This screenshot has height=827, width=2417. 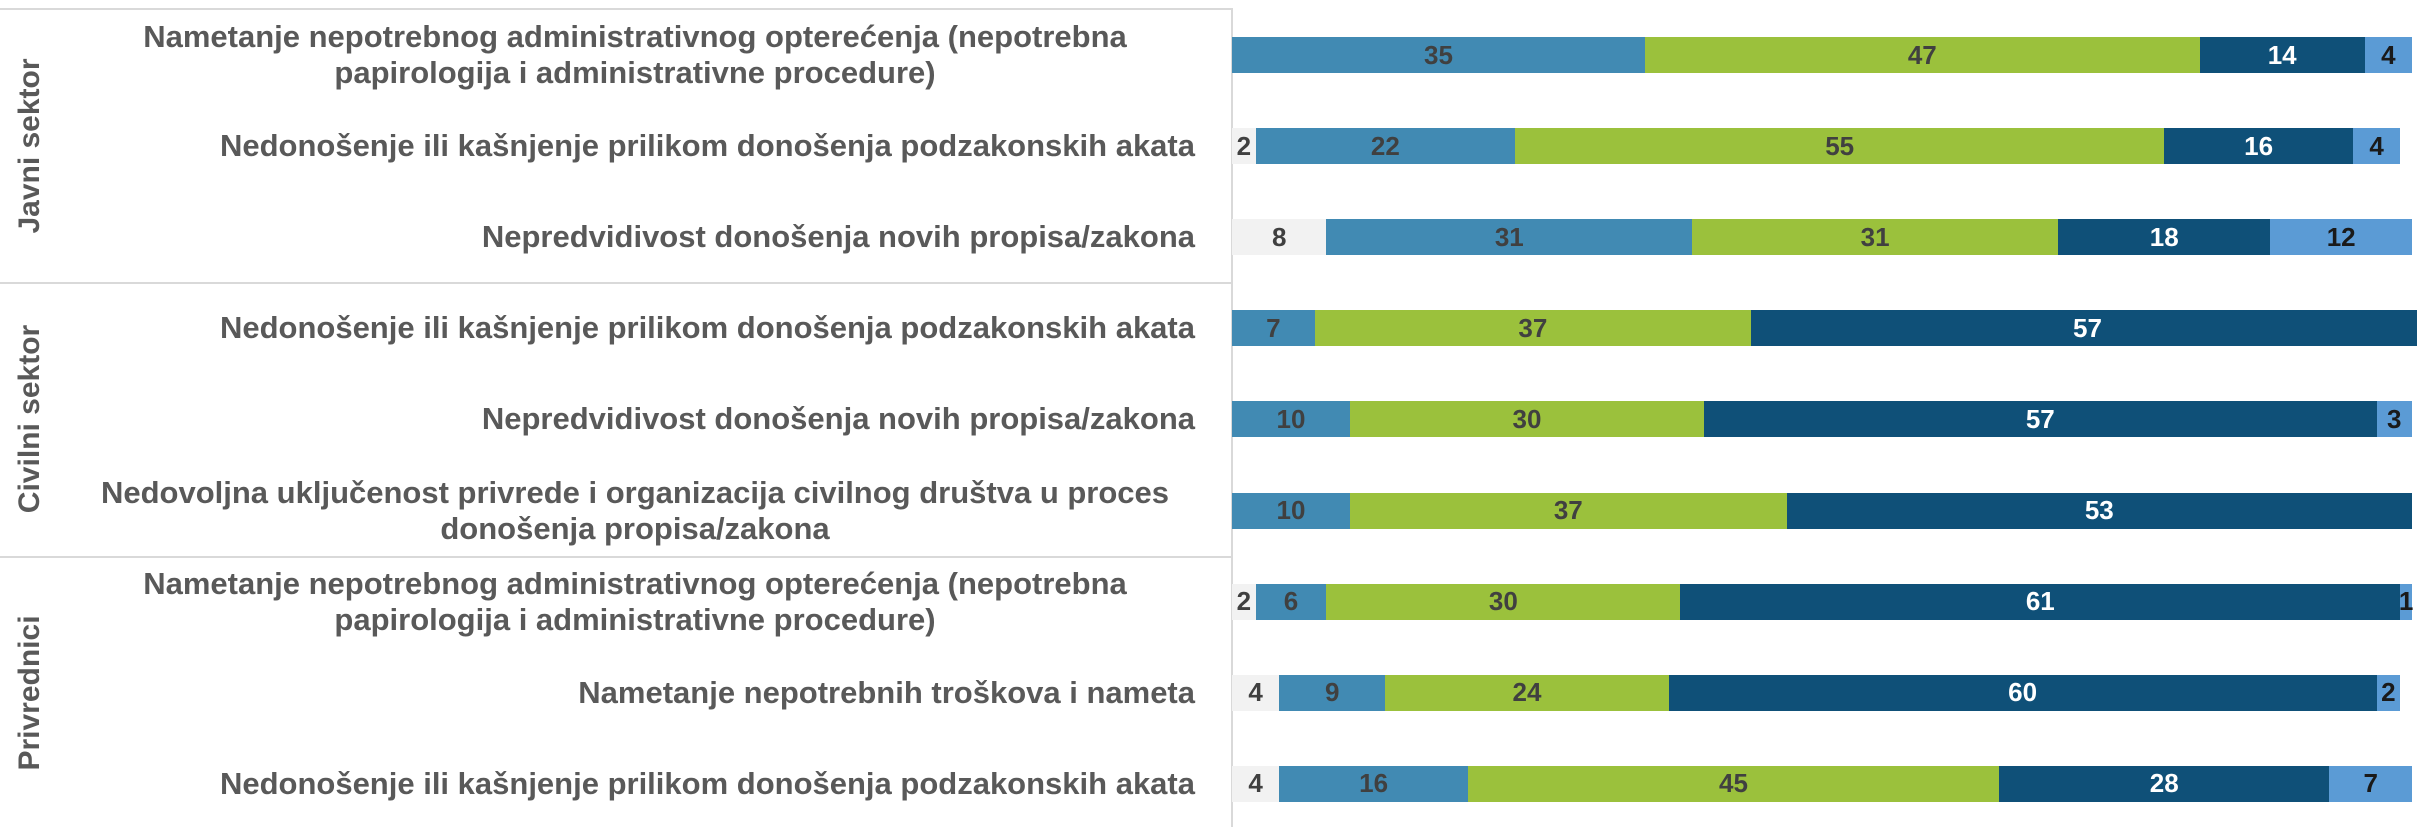 I want to click on group-label: Javni sektor, so click(x=29, y=146).